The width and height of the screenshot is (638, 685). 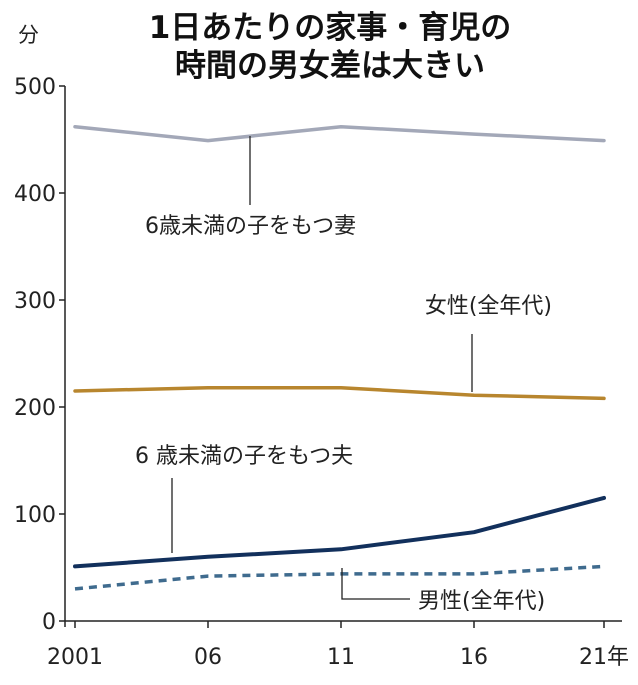 I want to click on y-tick-label: 300, so click(x=35, y=301).